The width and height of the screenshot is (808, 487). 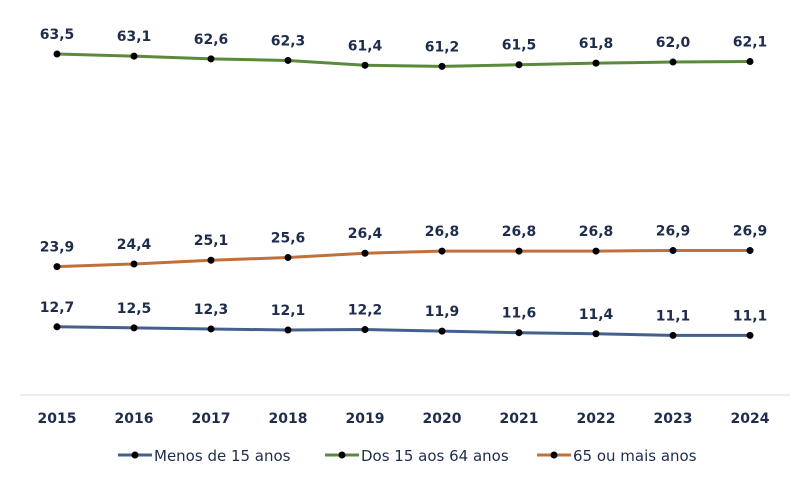 What do you see at coordinates (211, 419) in the screenshot?
I see `x-tick-label: 2017` at bounding box center [211, 419].